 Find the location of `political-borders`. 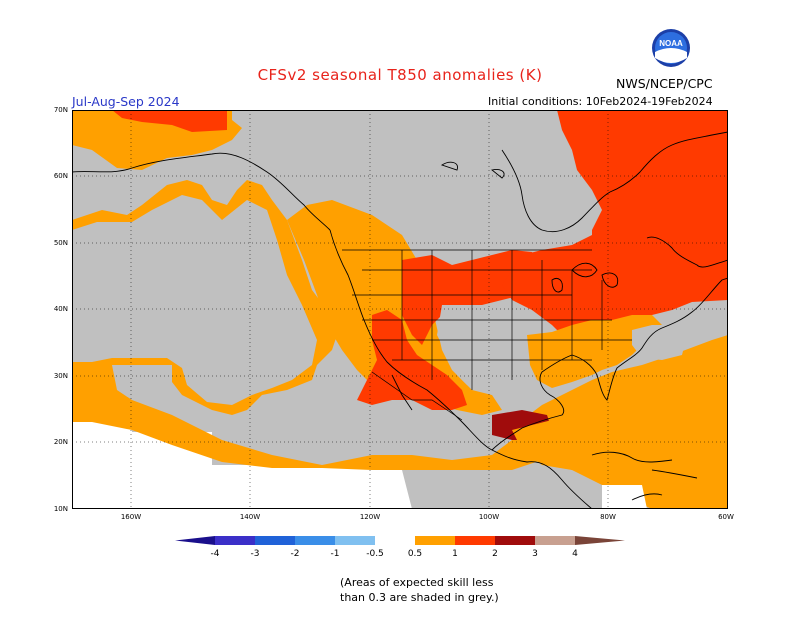

political-borders is located at coordinates (487, 335).